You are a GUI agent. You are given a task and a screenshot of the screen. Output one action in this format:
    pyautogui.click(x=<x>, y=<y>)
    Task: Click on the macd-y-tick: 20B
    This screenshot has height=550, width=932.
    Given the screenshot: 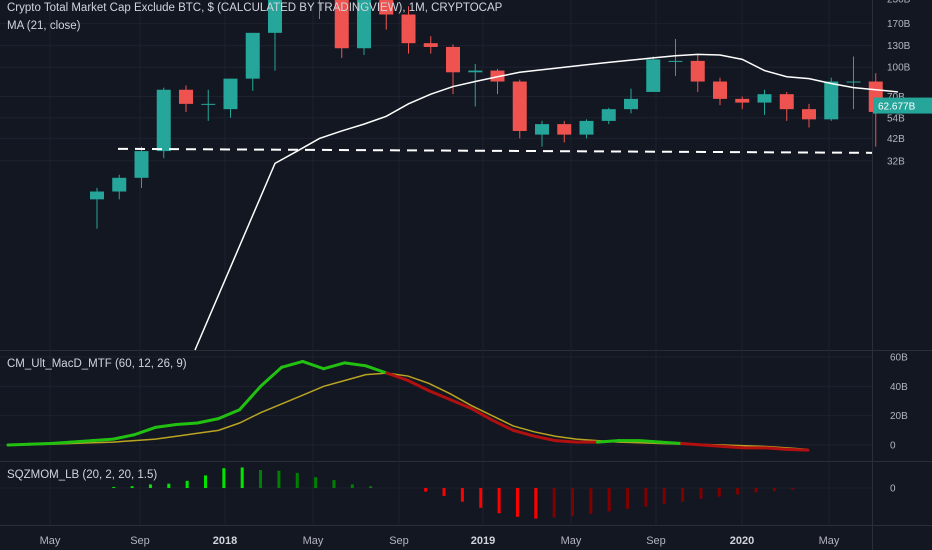 What is the action you would take?
    pyautogui.click(x=899, y=416)
    